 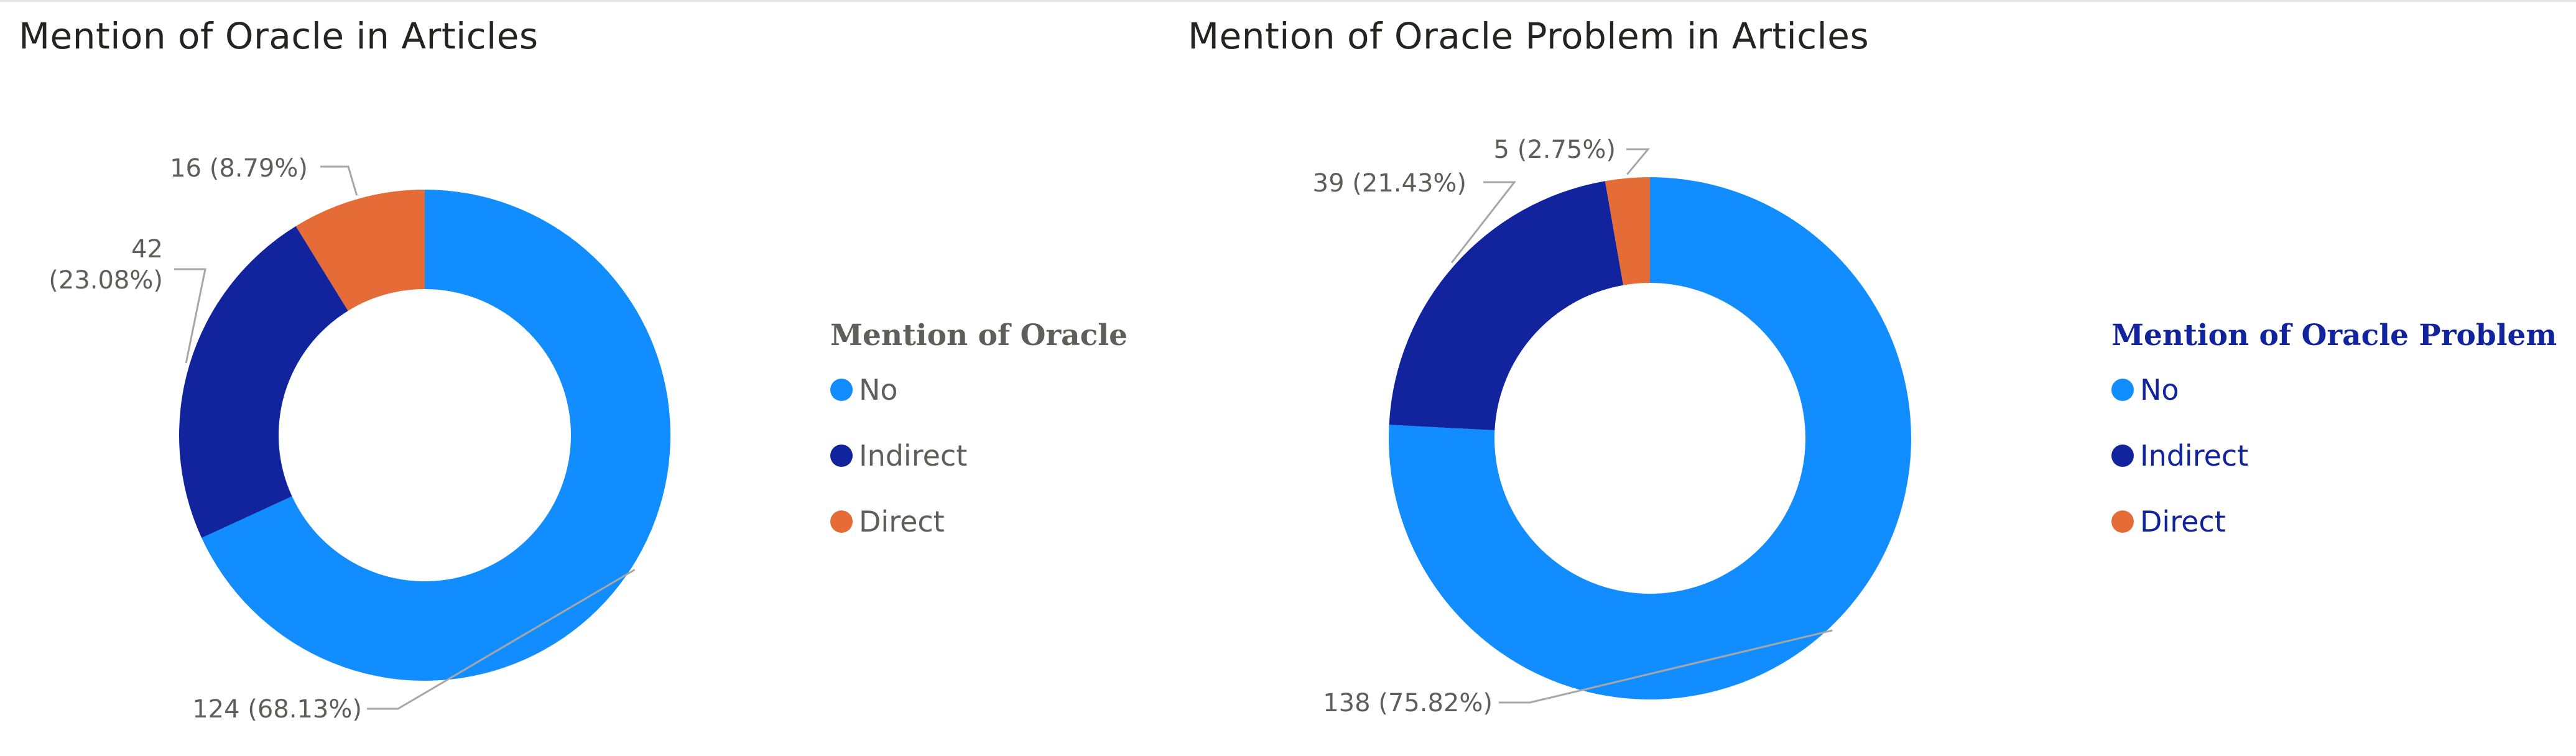 I want to click on legend: Mention of Oracle No Indirect Direct, so click(x=979, y=443).